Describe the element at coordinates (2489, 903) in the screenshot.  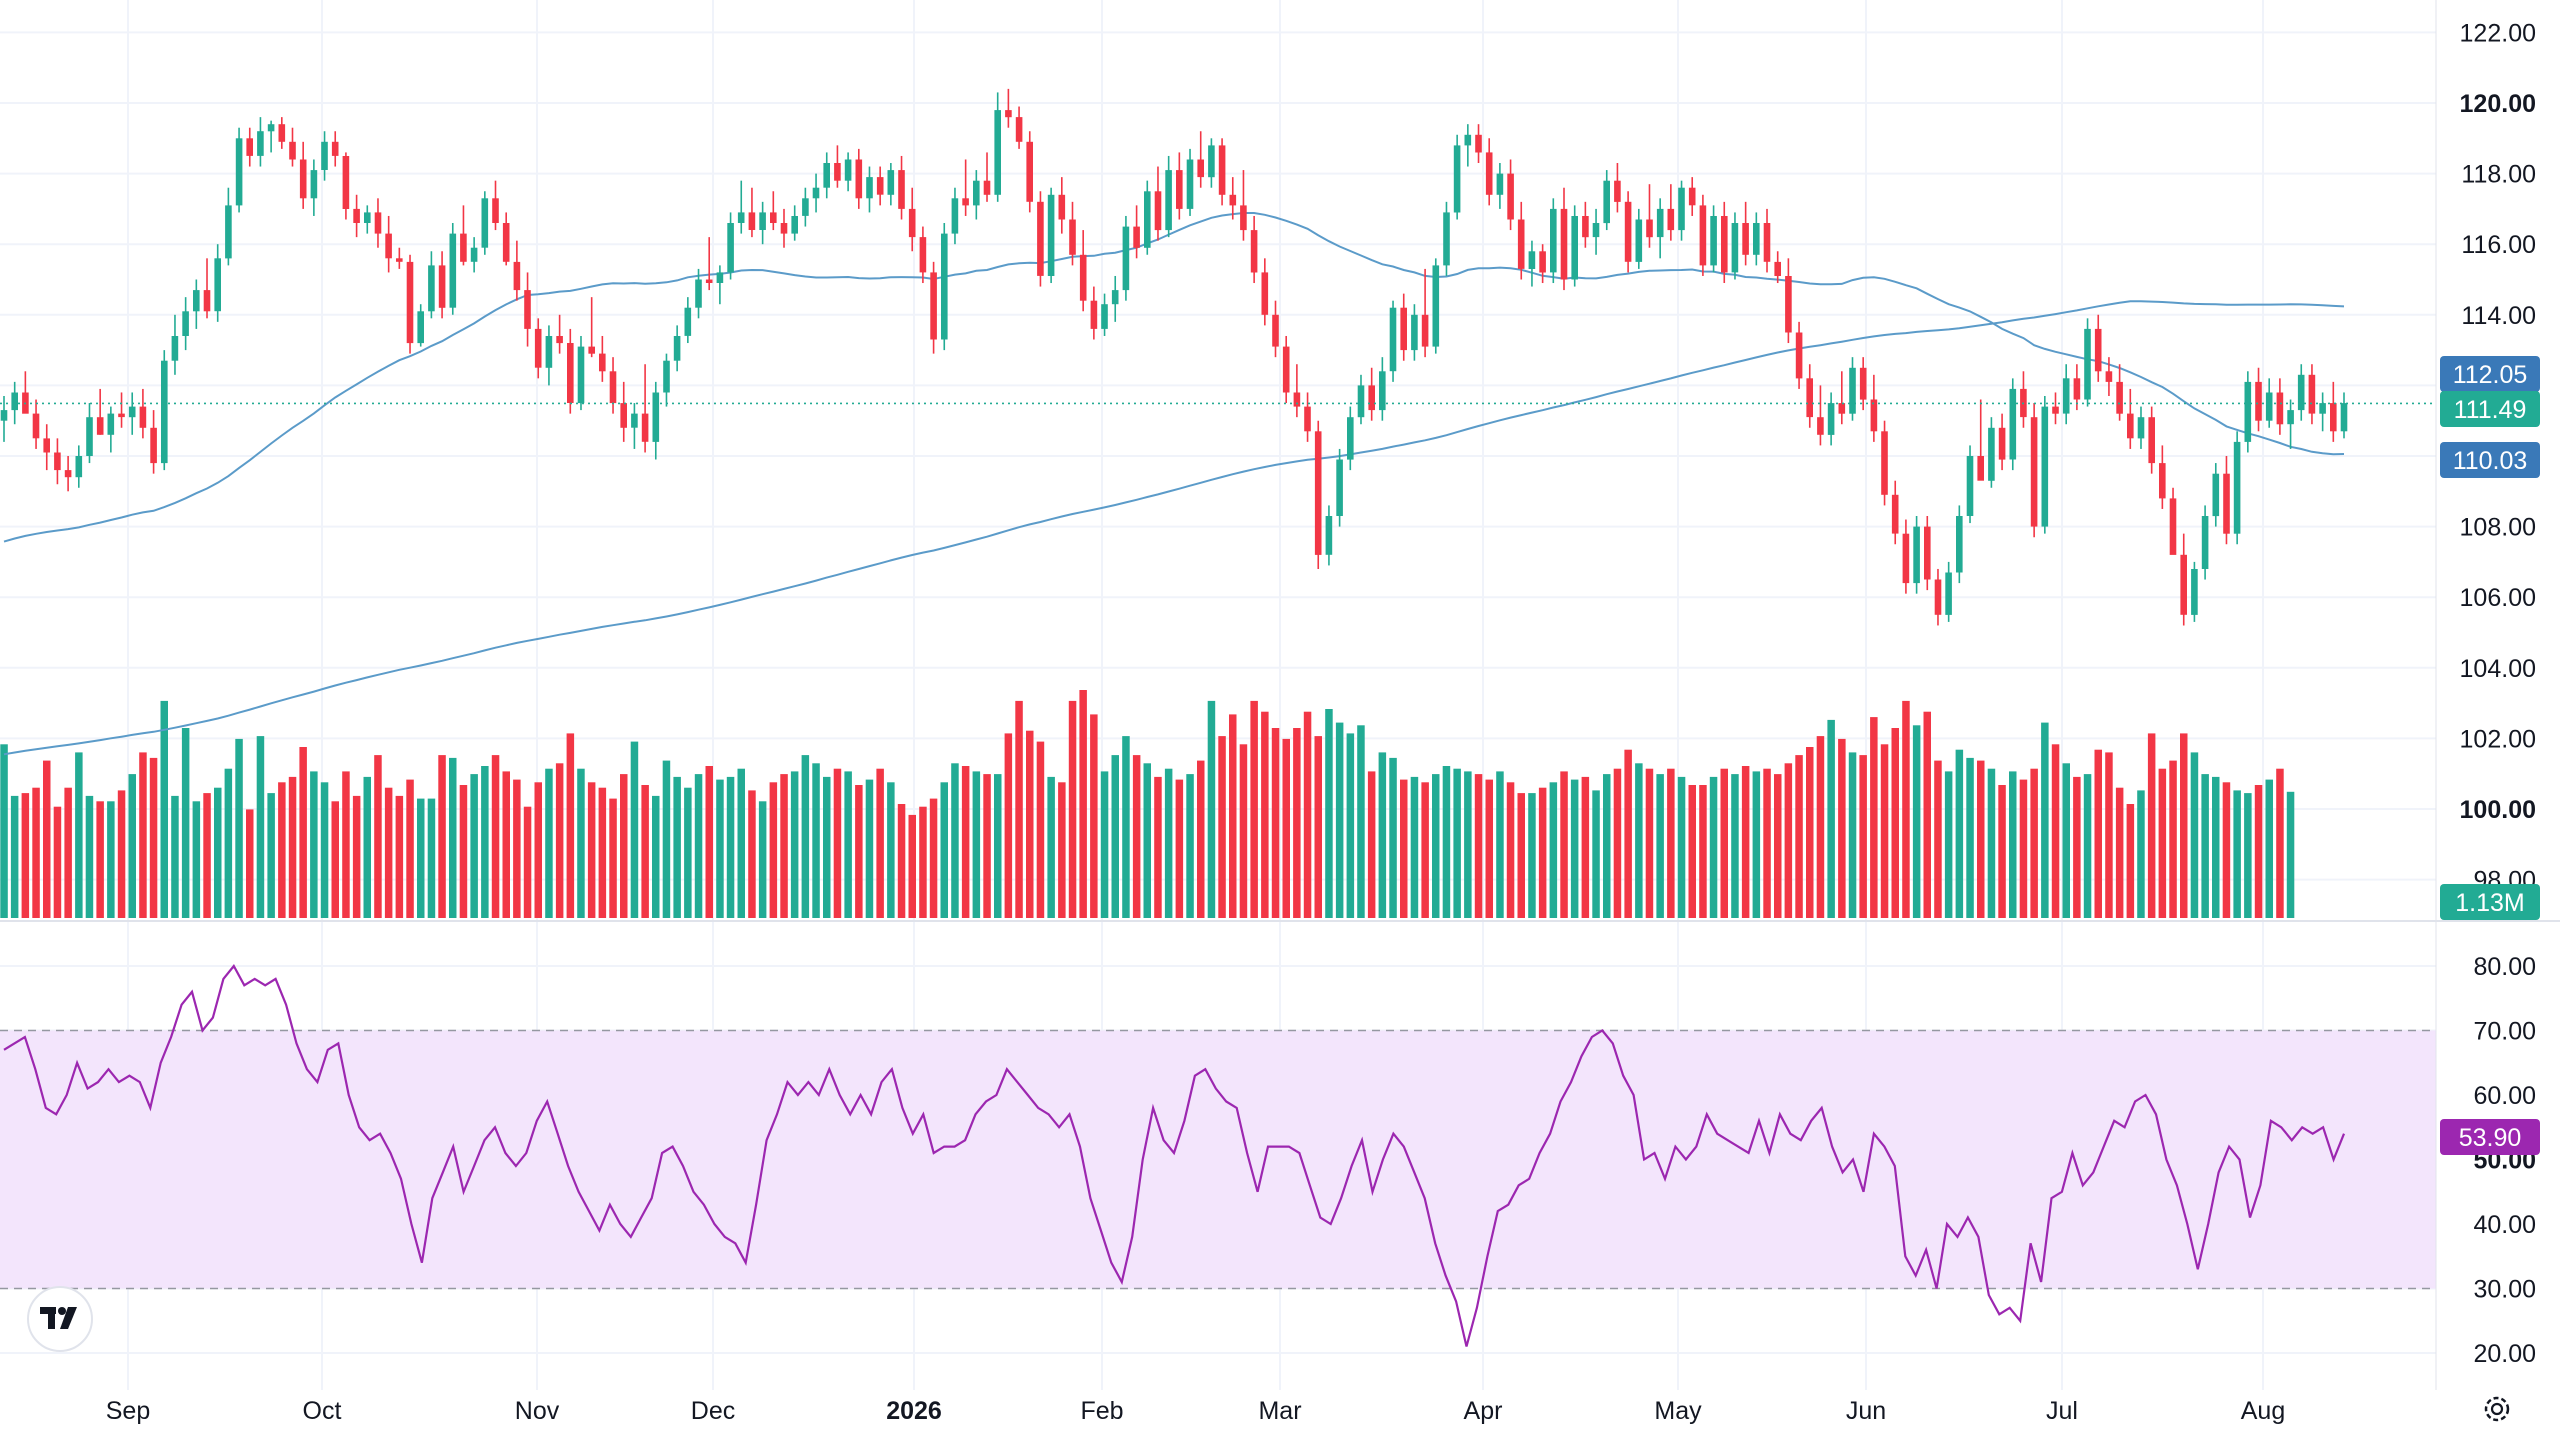
I see `svg-text: 1.13M` at that location.